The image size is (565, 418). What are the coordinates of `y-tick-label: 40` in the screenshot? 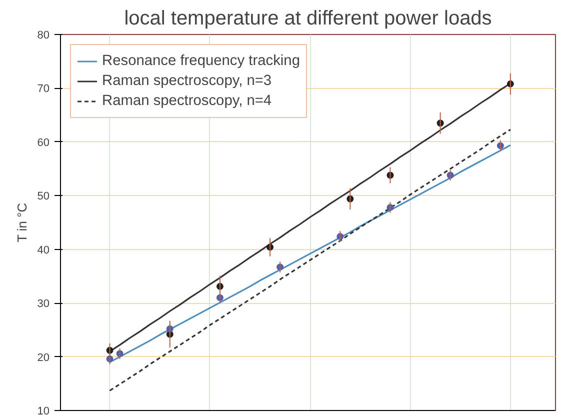 It's located at (43, 250).